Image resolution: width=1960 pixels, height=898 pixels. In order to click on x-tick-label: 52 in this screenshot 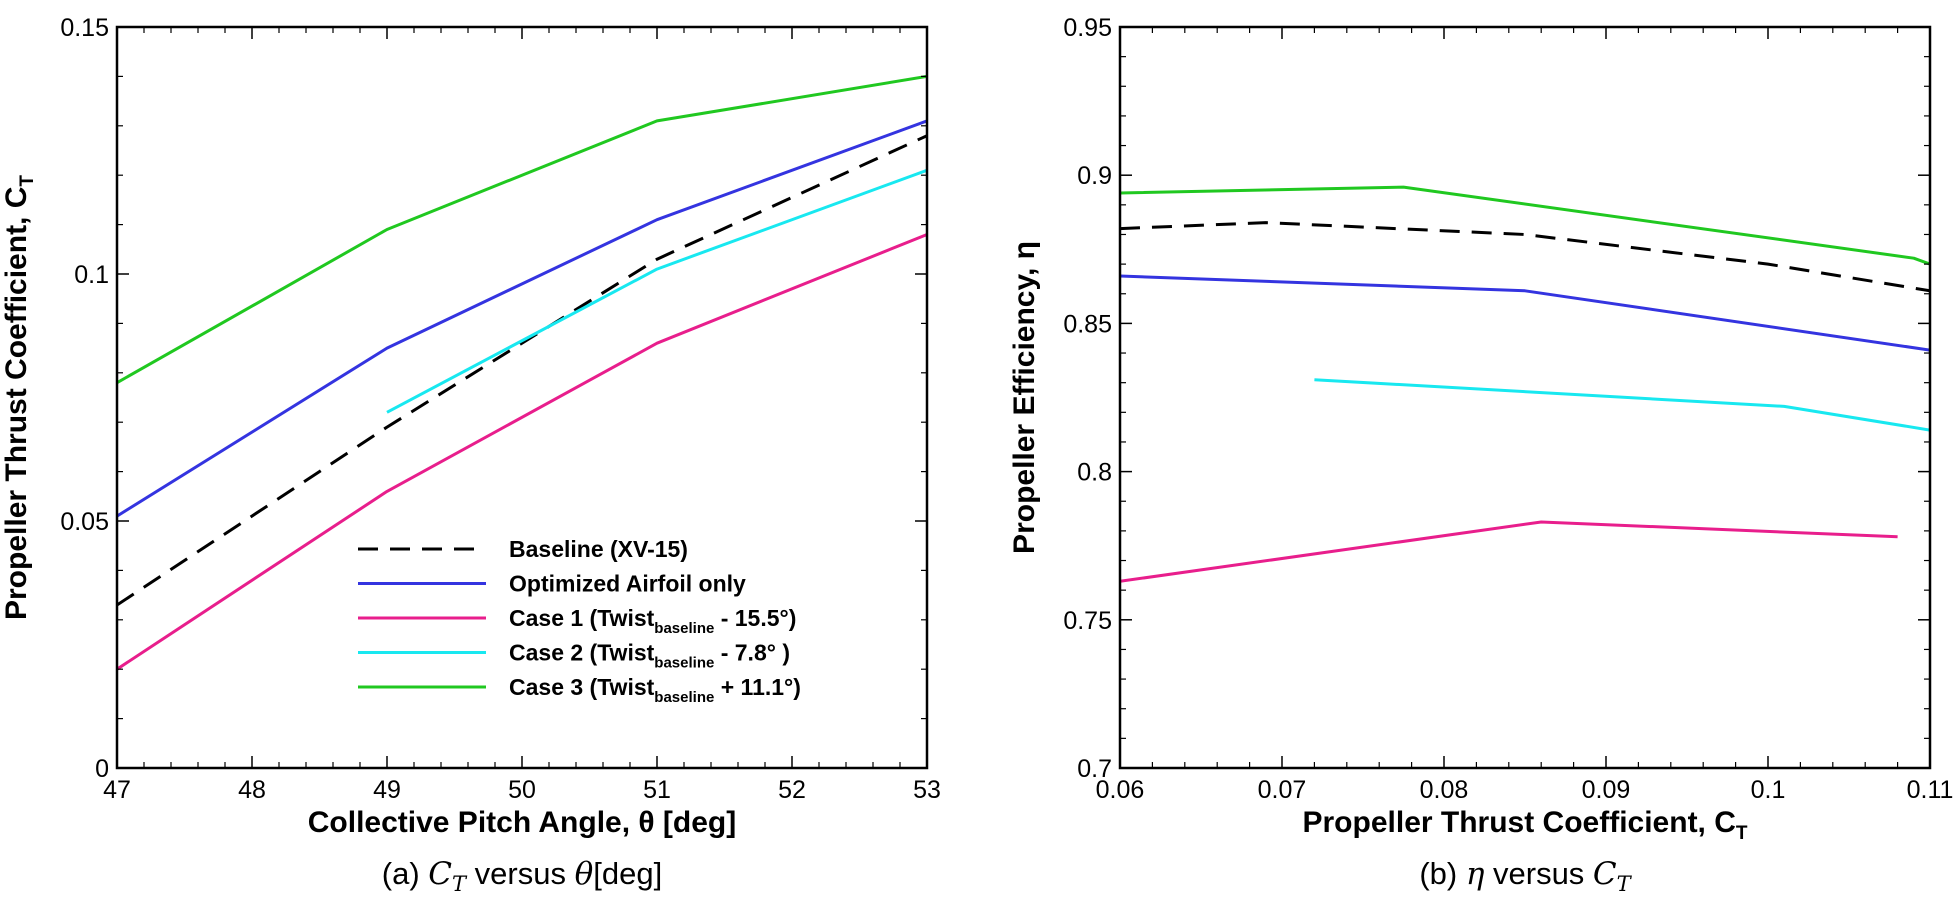, I will do `click(792, 790)`.